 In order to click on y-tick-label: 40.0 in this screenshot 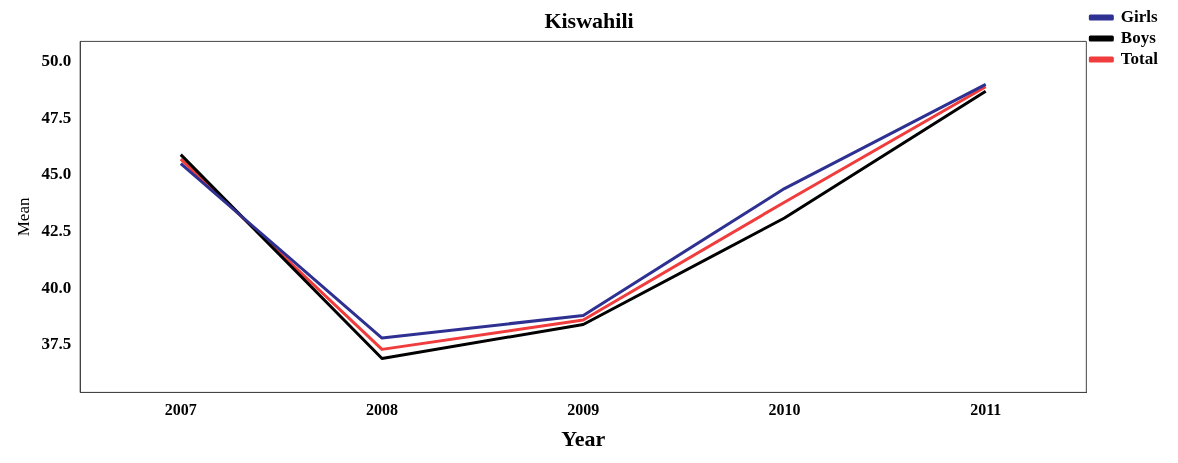, I will do `click(56, 287)`.